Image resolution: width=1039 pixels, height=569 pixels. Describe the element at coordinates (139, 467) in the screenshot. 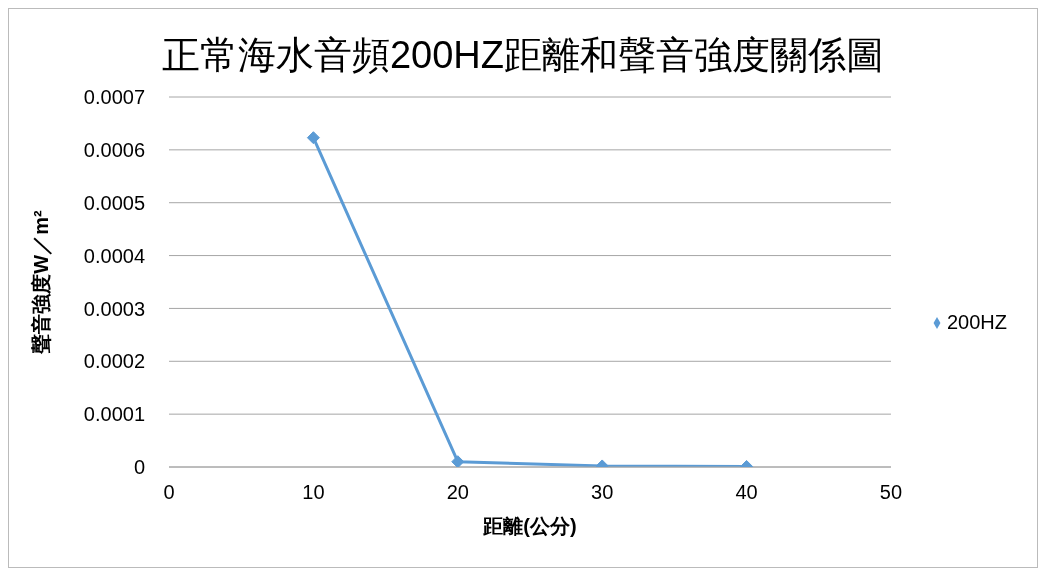

I see `y-tick-label: 0` at that location.